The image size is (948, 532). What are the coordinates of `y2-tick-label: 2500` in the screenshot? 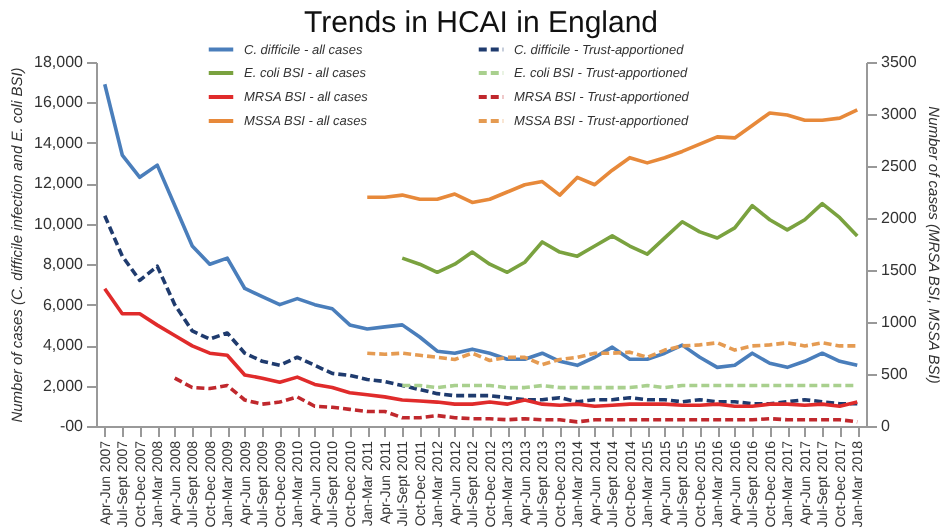 It's located at (899, 166).